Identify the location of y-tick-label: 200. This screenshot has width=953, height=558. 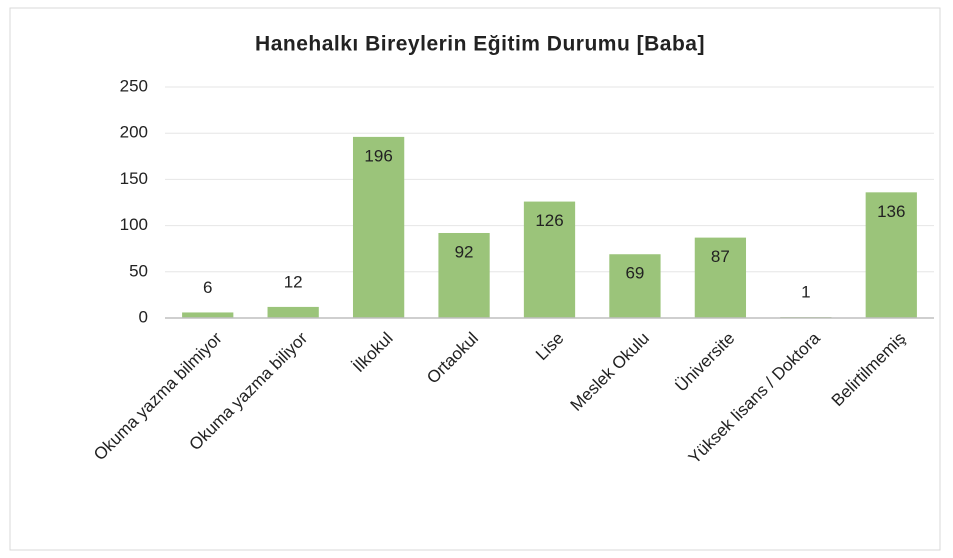
(134, 132).